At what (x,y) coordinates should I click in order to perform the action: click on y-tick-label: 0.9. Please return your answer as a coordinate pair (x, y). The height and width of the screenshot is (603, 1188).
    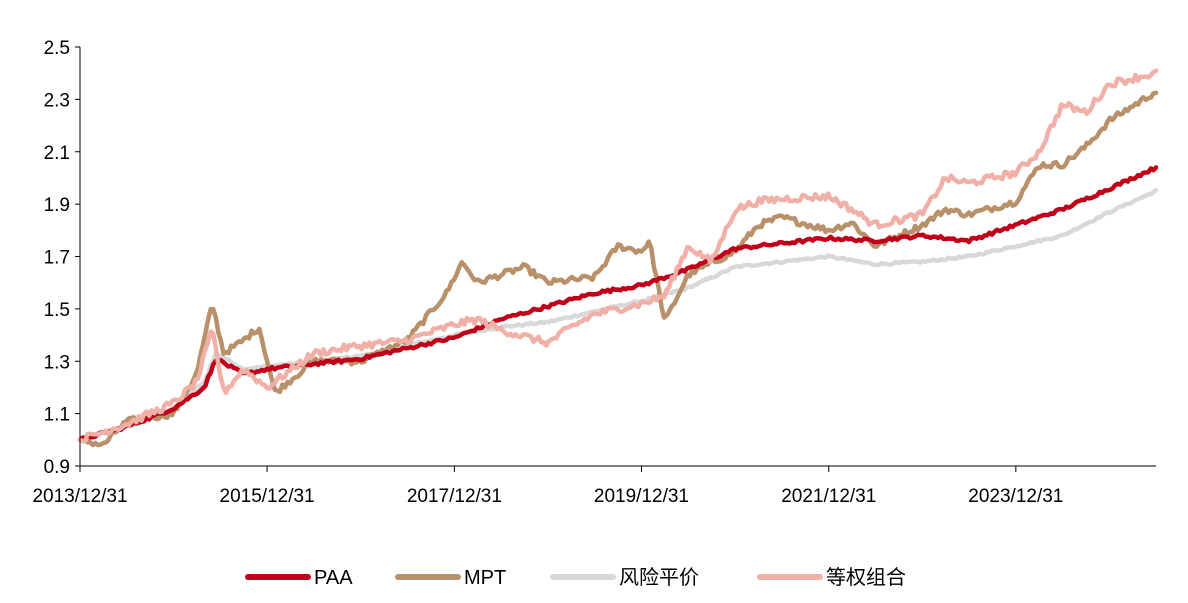
    Looking at the image, I should click on (57, 467).